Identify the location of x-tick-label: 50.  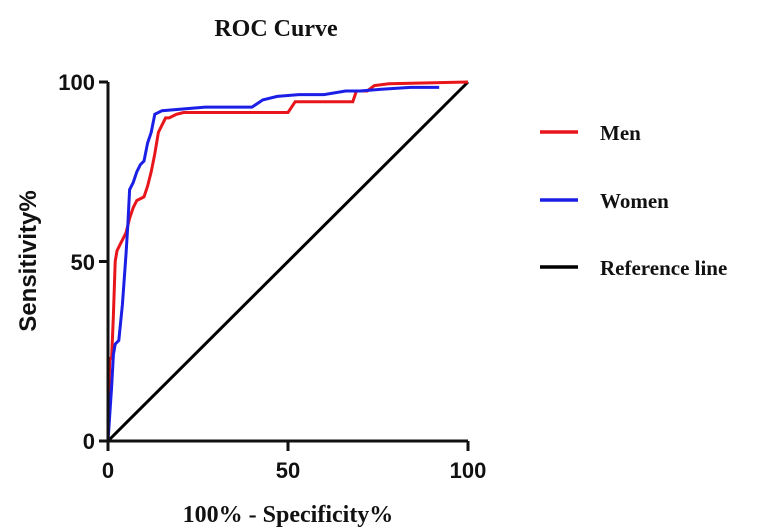
(288, 470).